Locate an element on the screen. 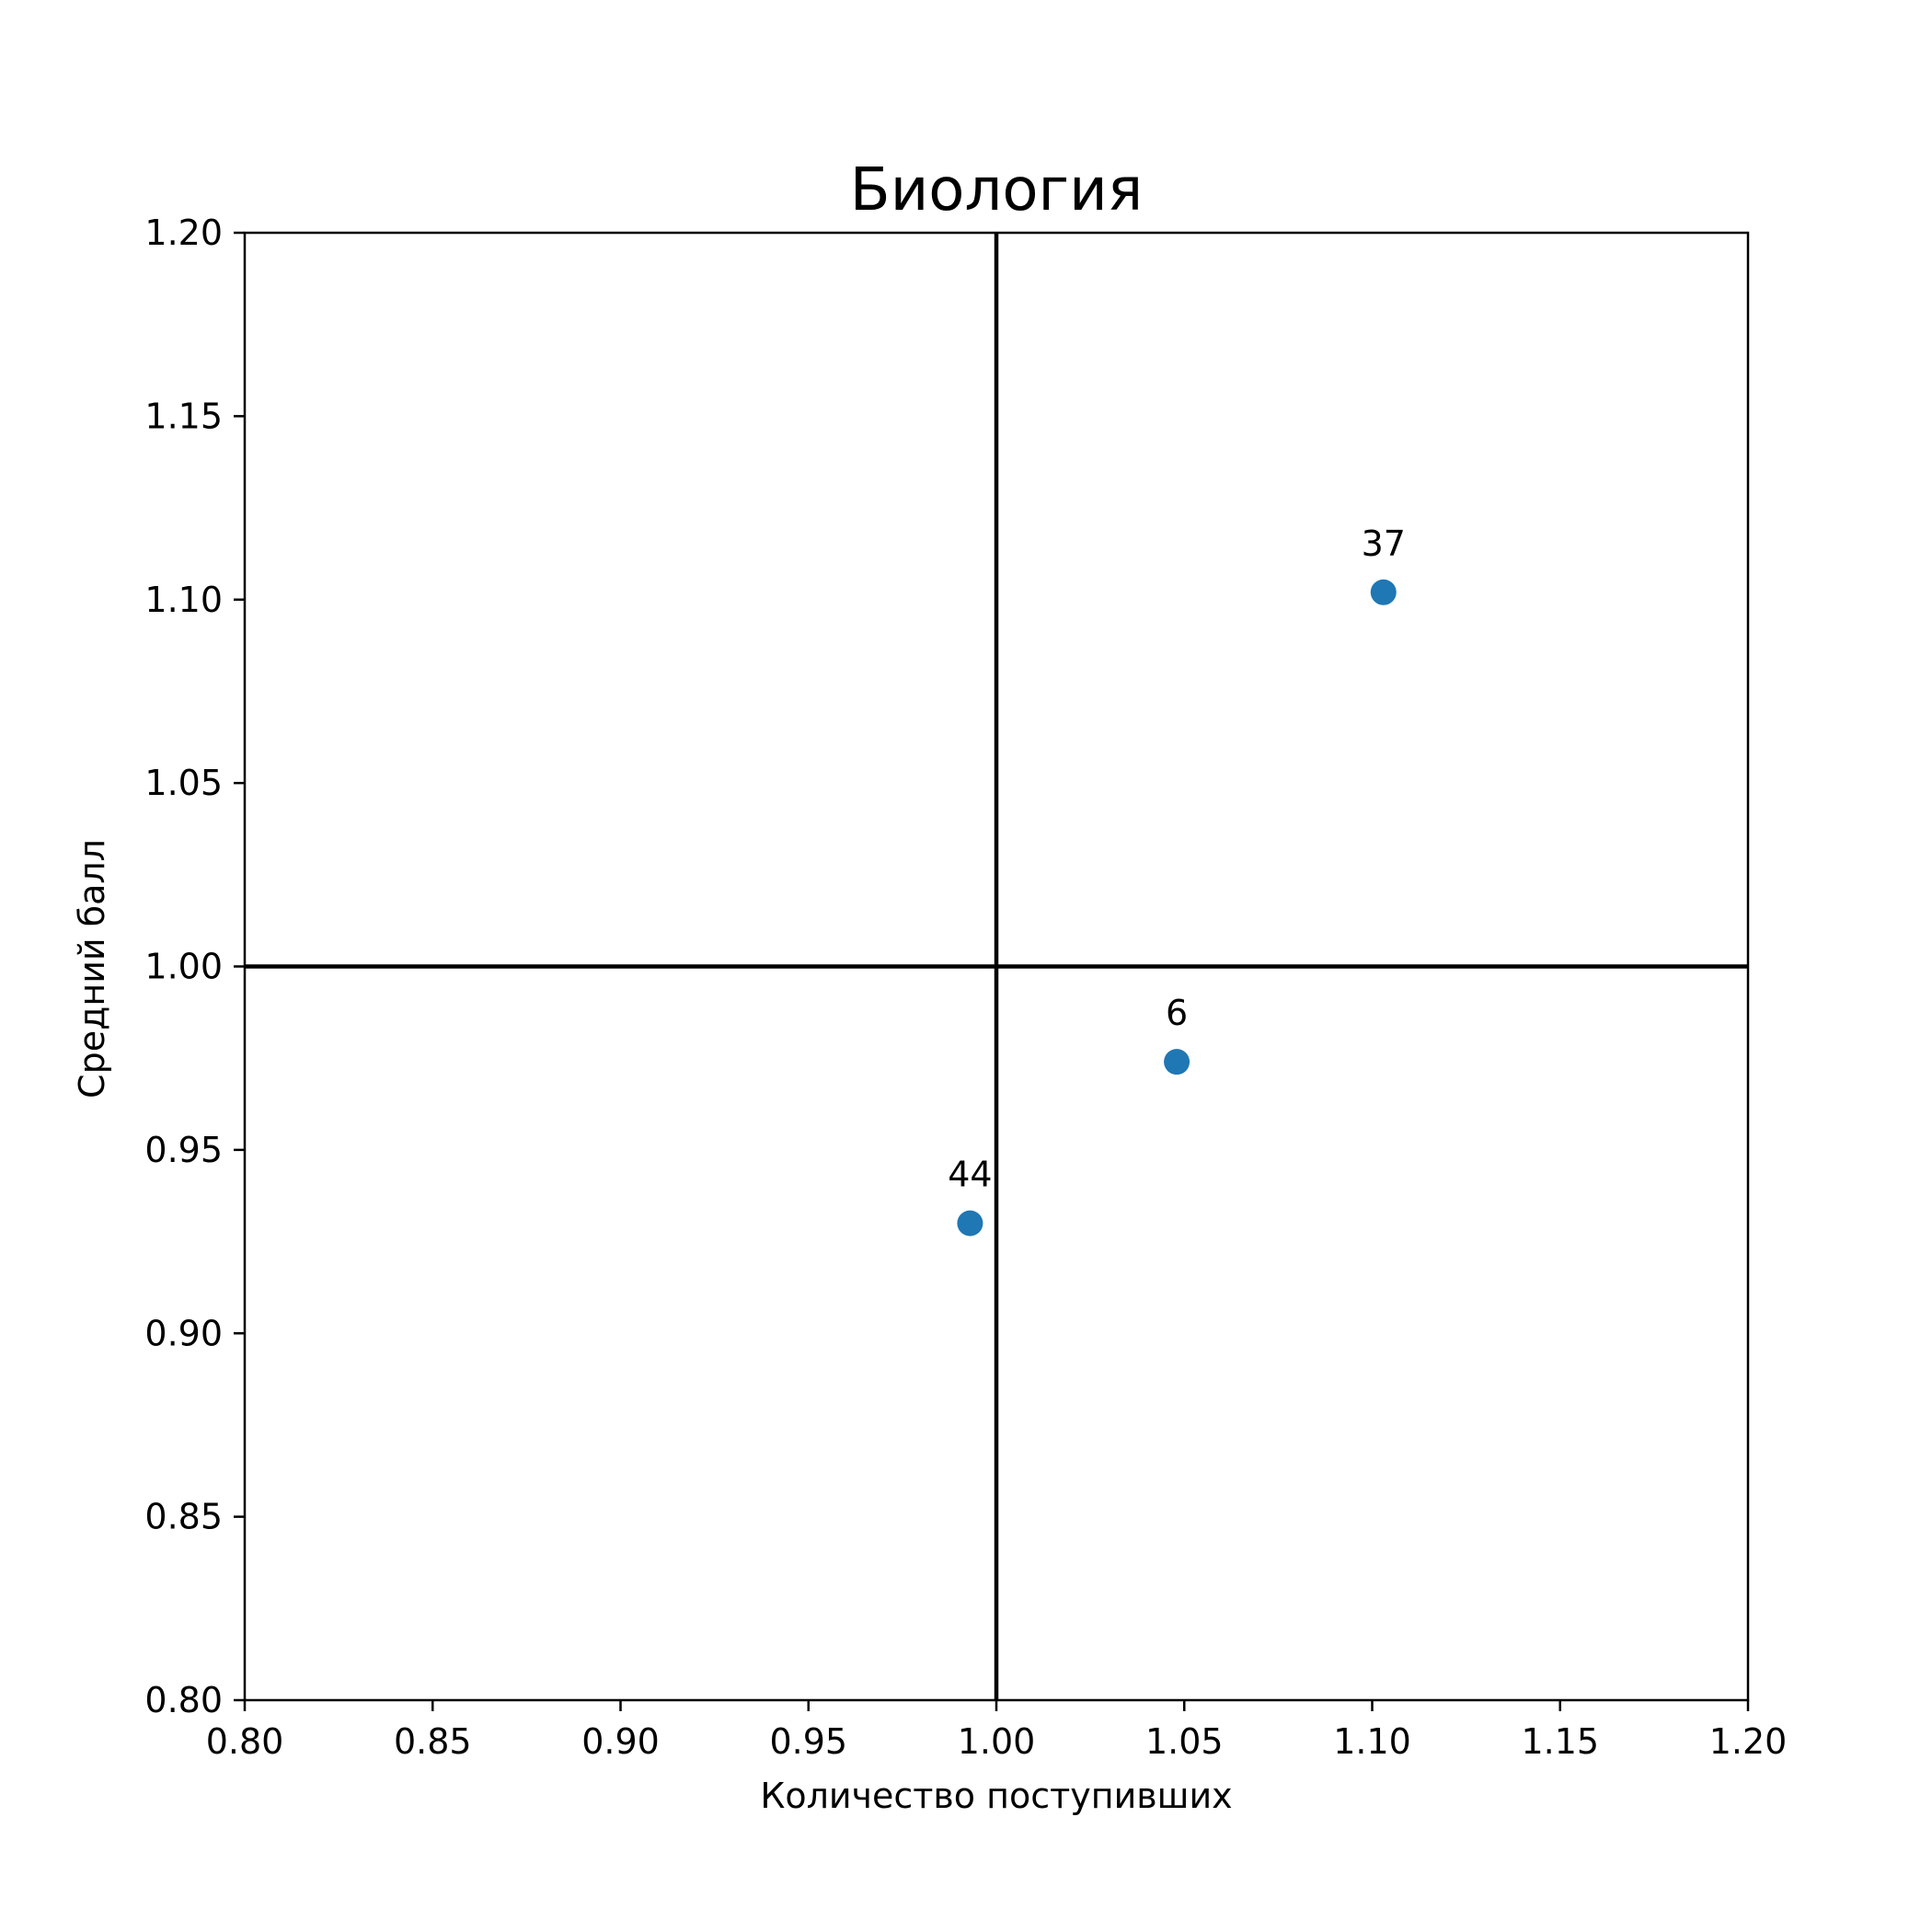 The width and height of the screenshot is (1932, 1932). y-tick-label: 0.95 is located at coordinates (183, 1150).